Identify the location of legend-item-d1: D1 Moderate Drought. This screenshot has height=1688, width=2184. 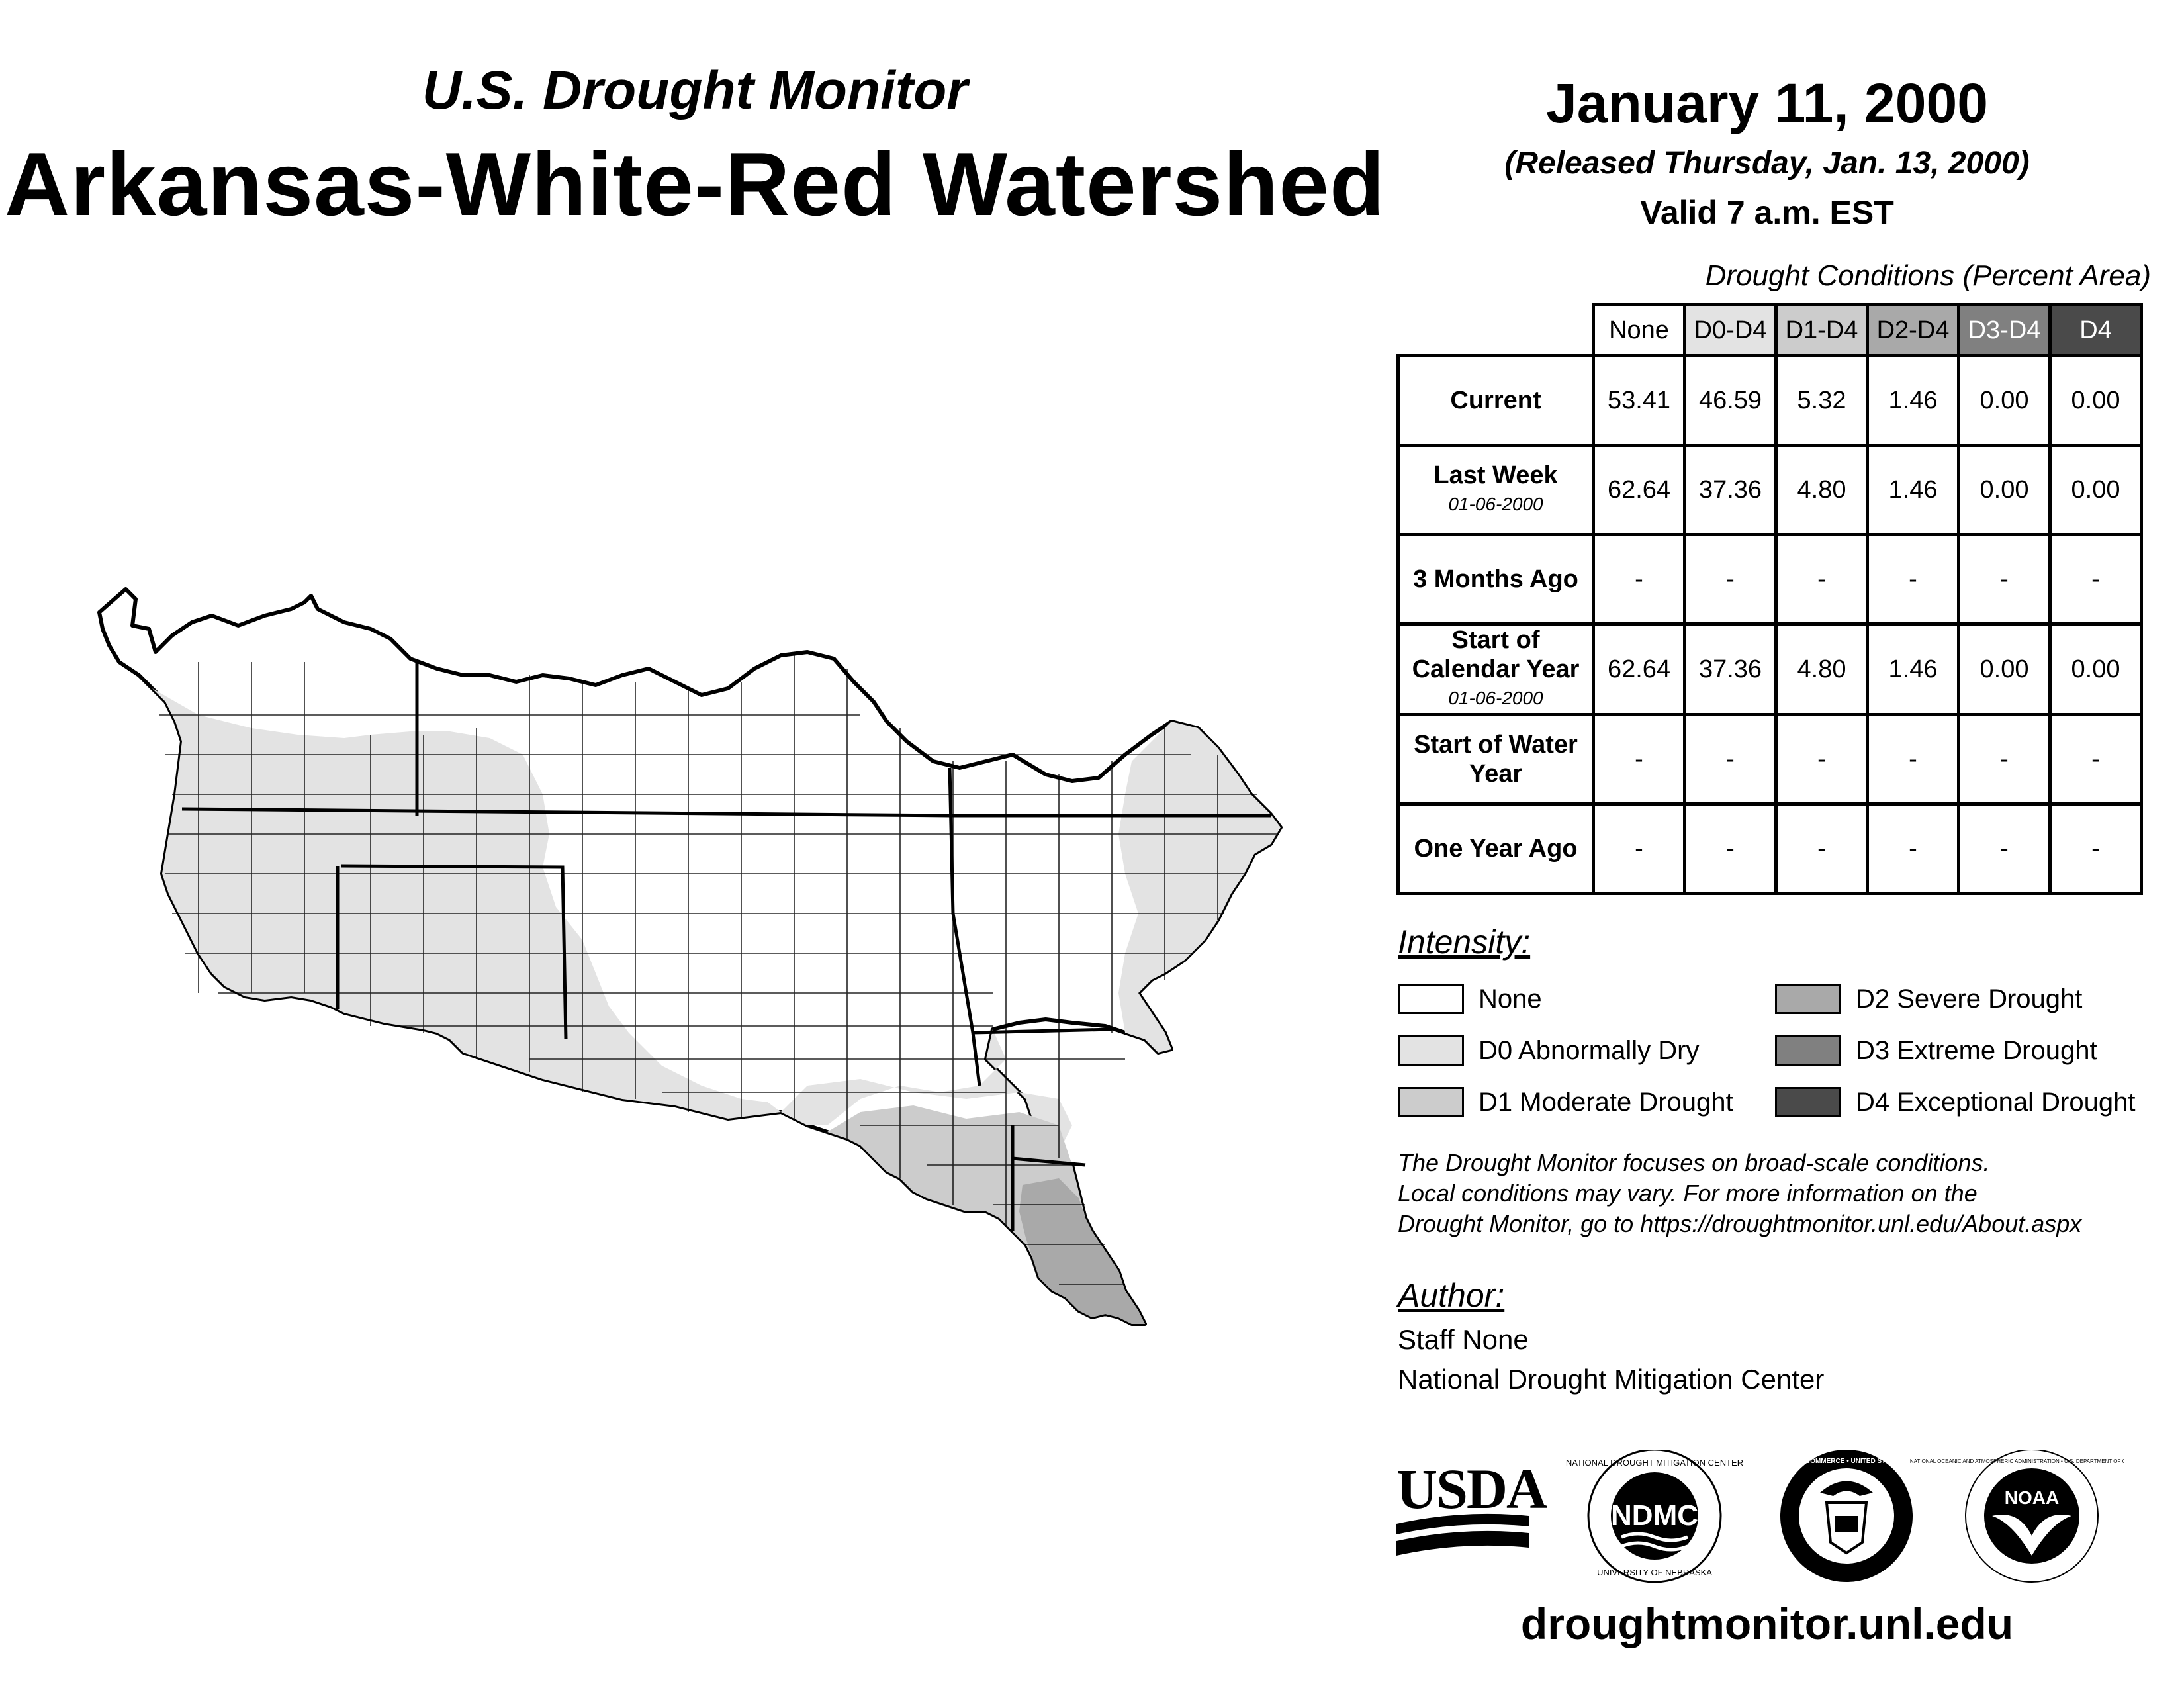
(1565, 1102).